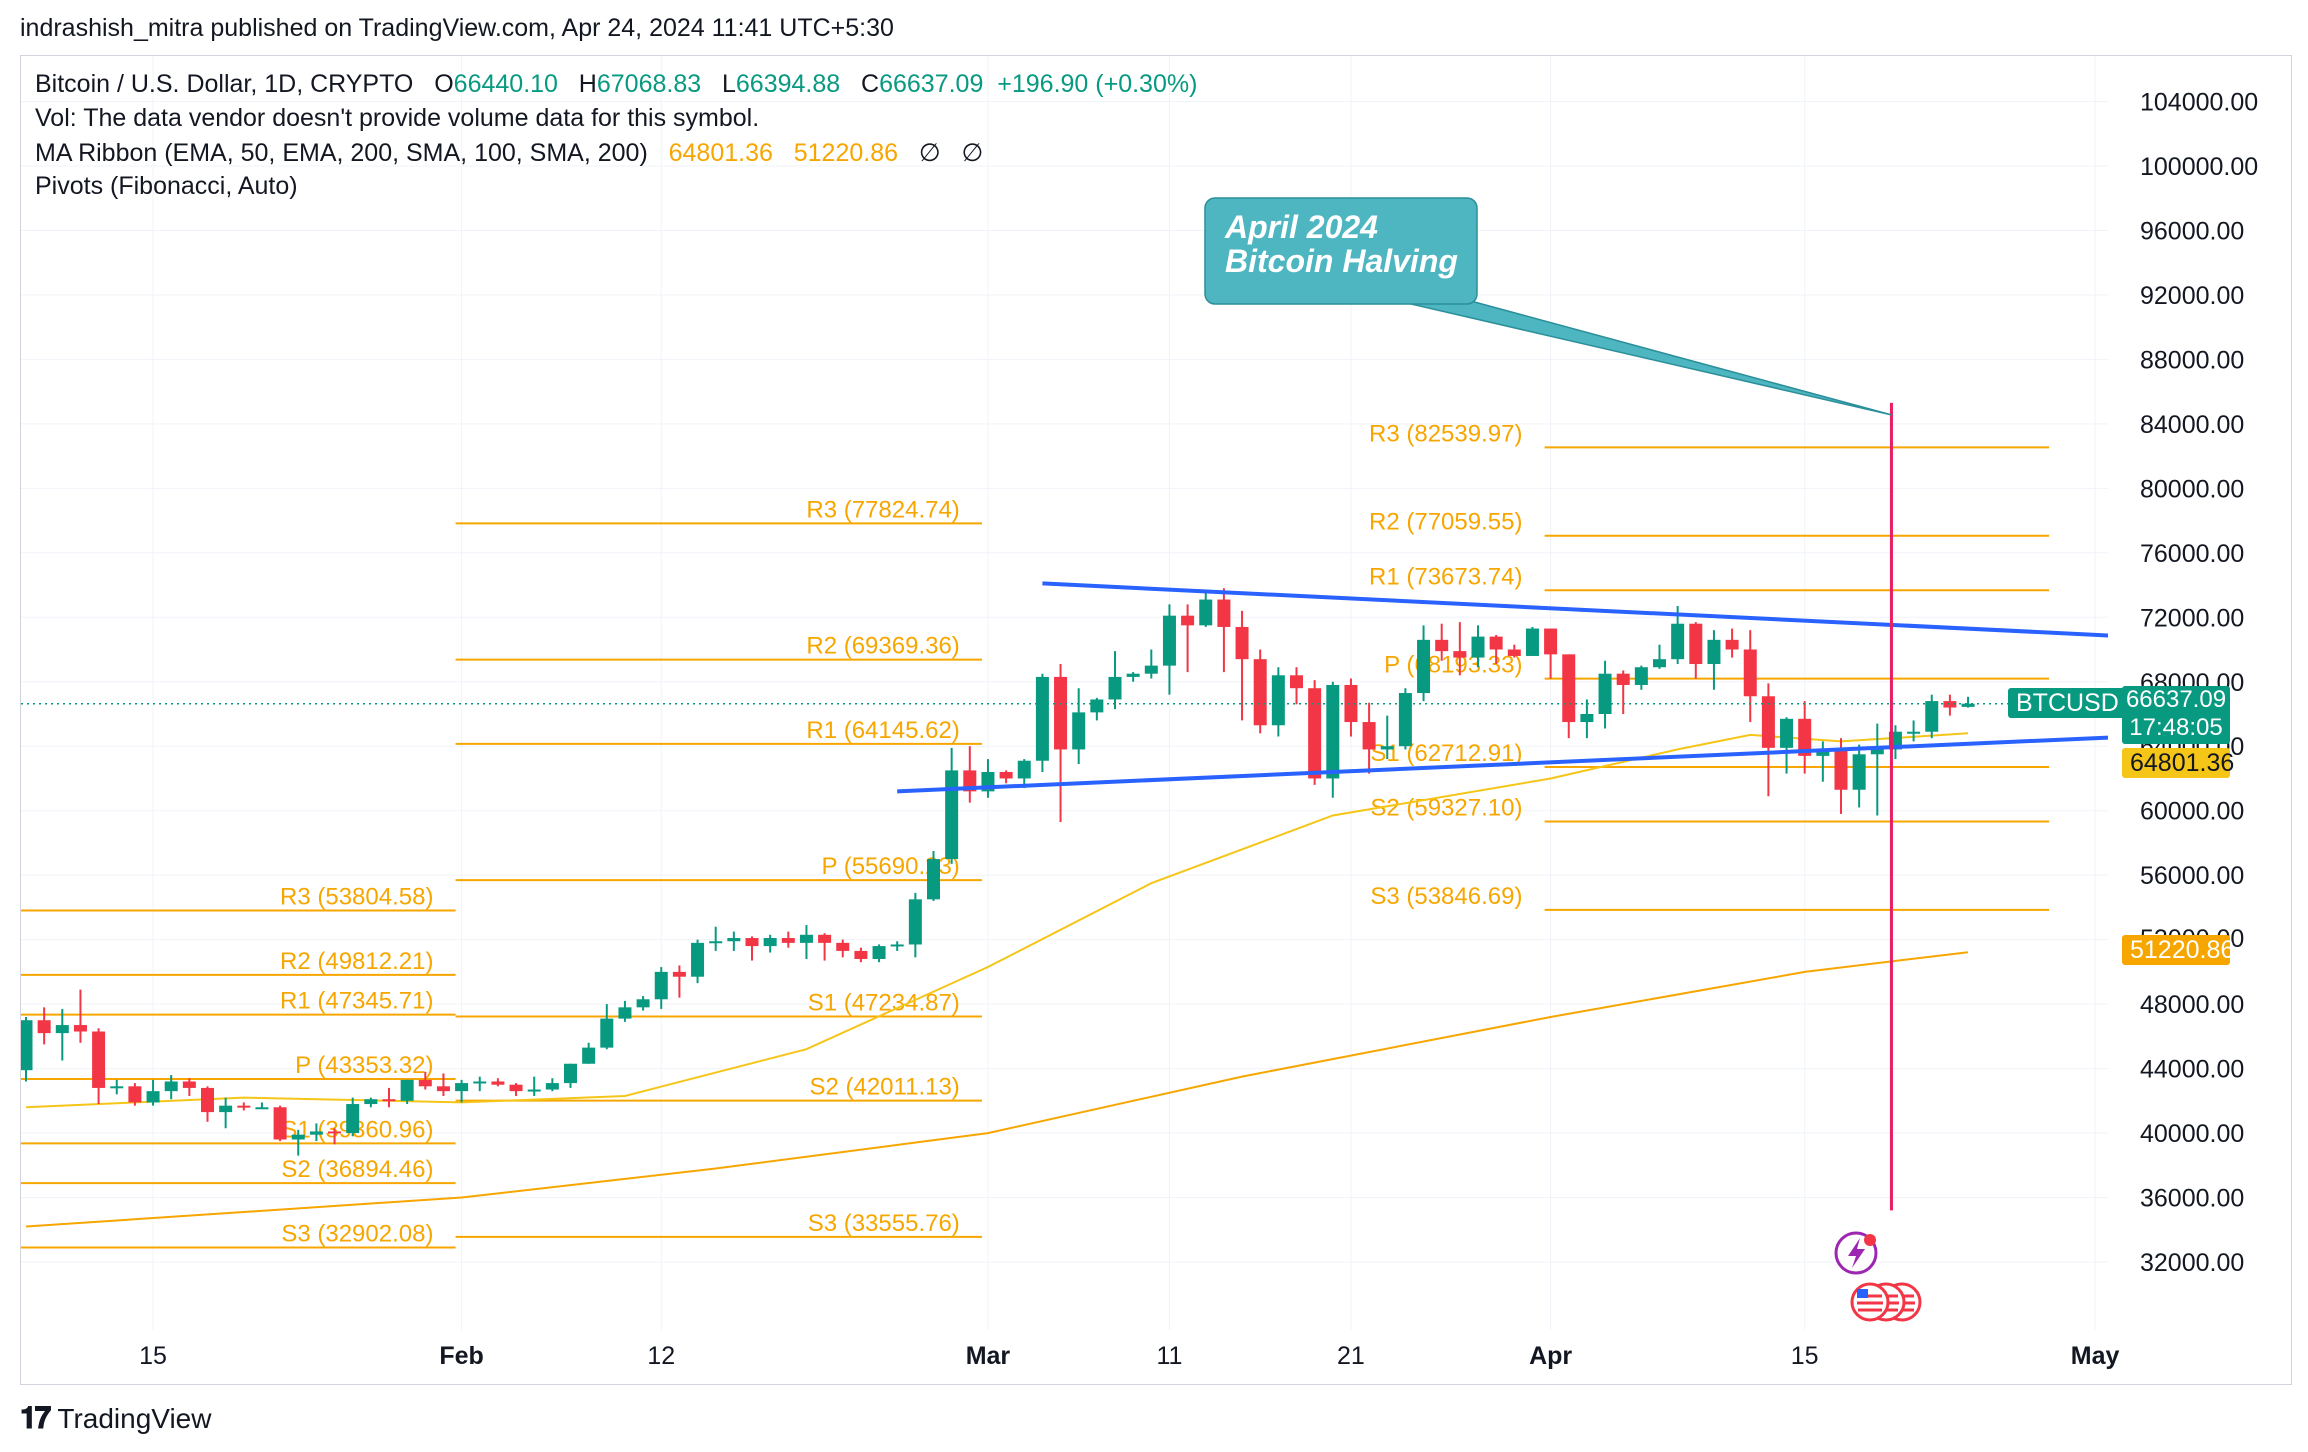 The width and height of the screenshot is (2308, 1452). I want to click on last-price-tag: 66637.09 17:48:05, so click(2176, 715).